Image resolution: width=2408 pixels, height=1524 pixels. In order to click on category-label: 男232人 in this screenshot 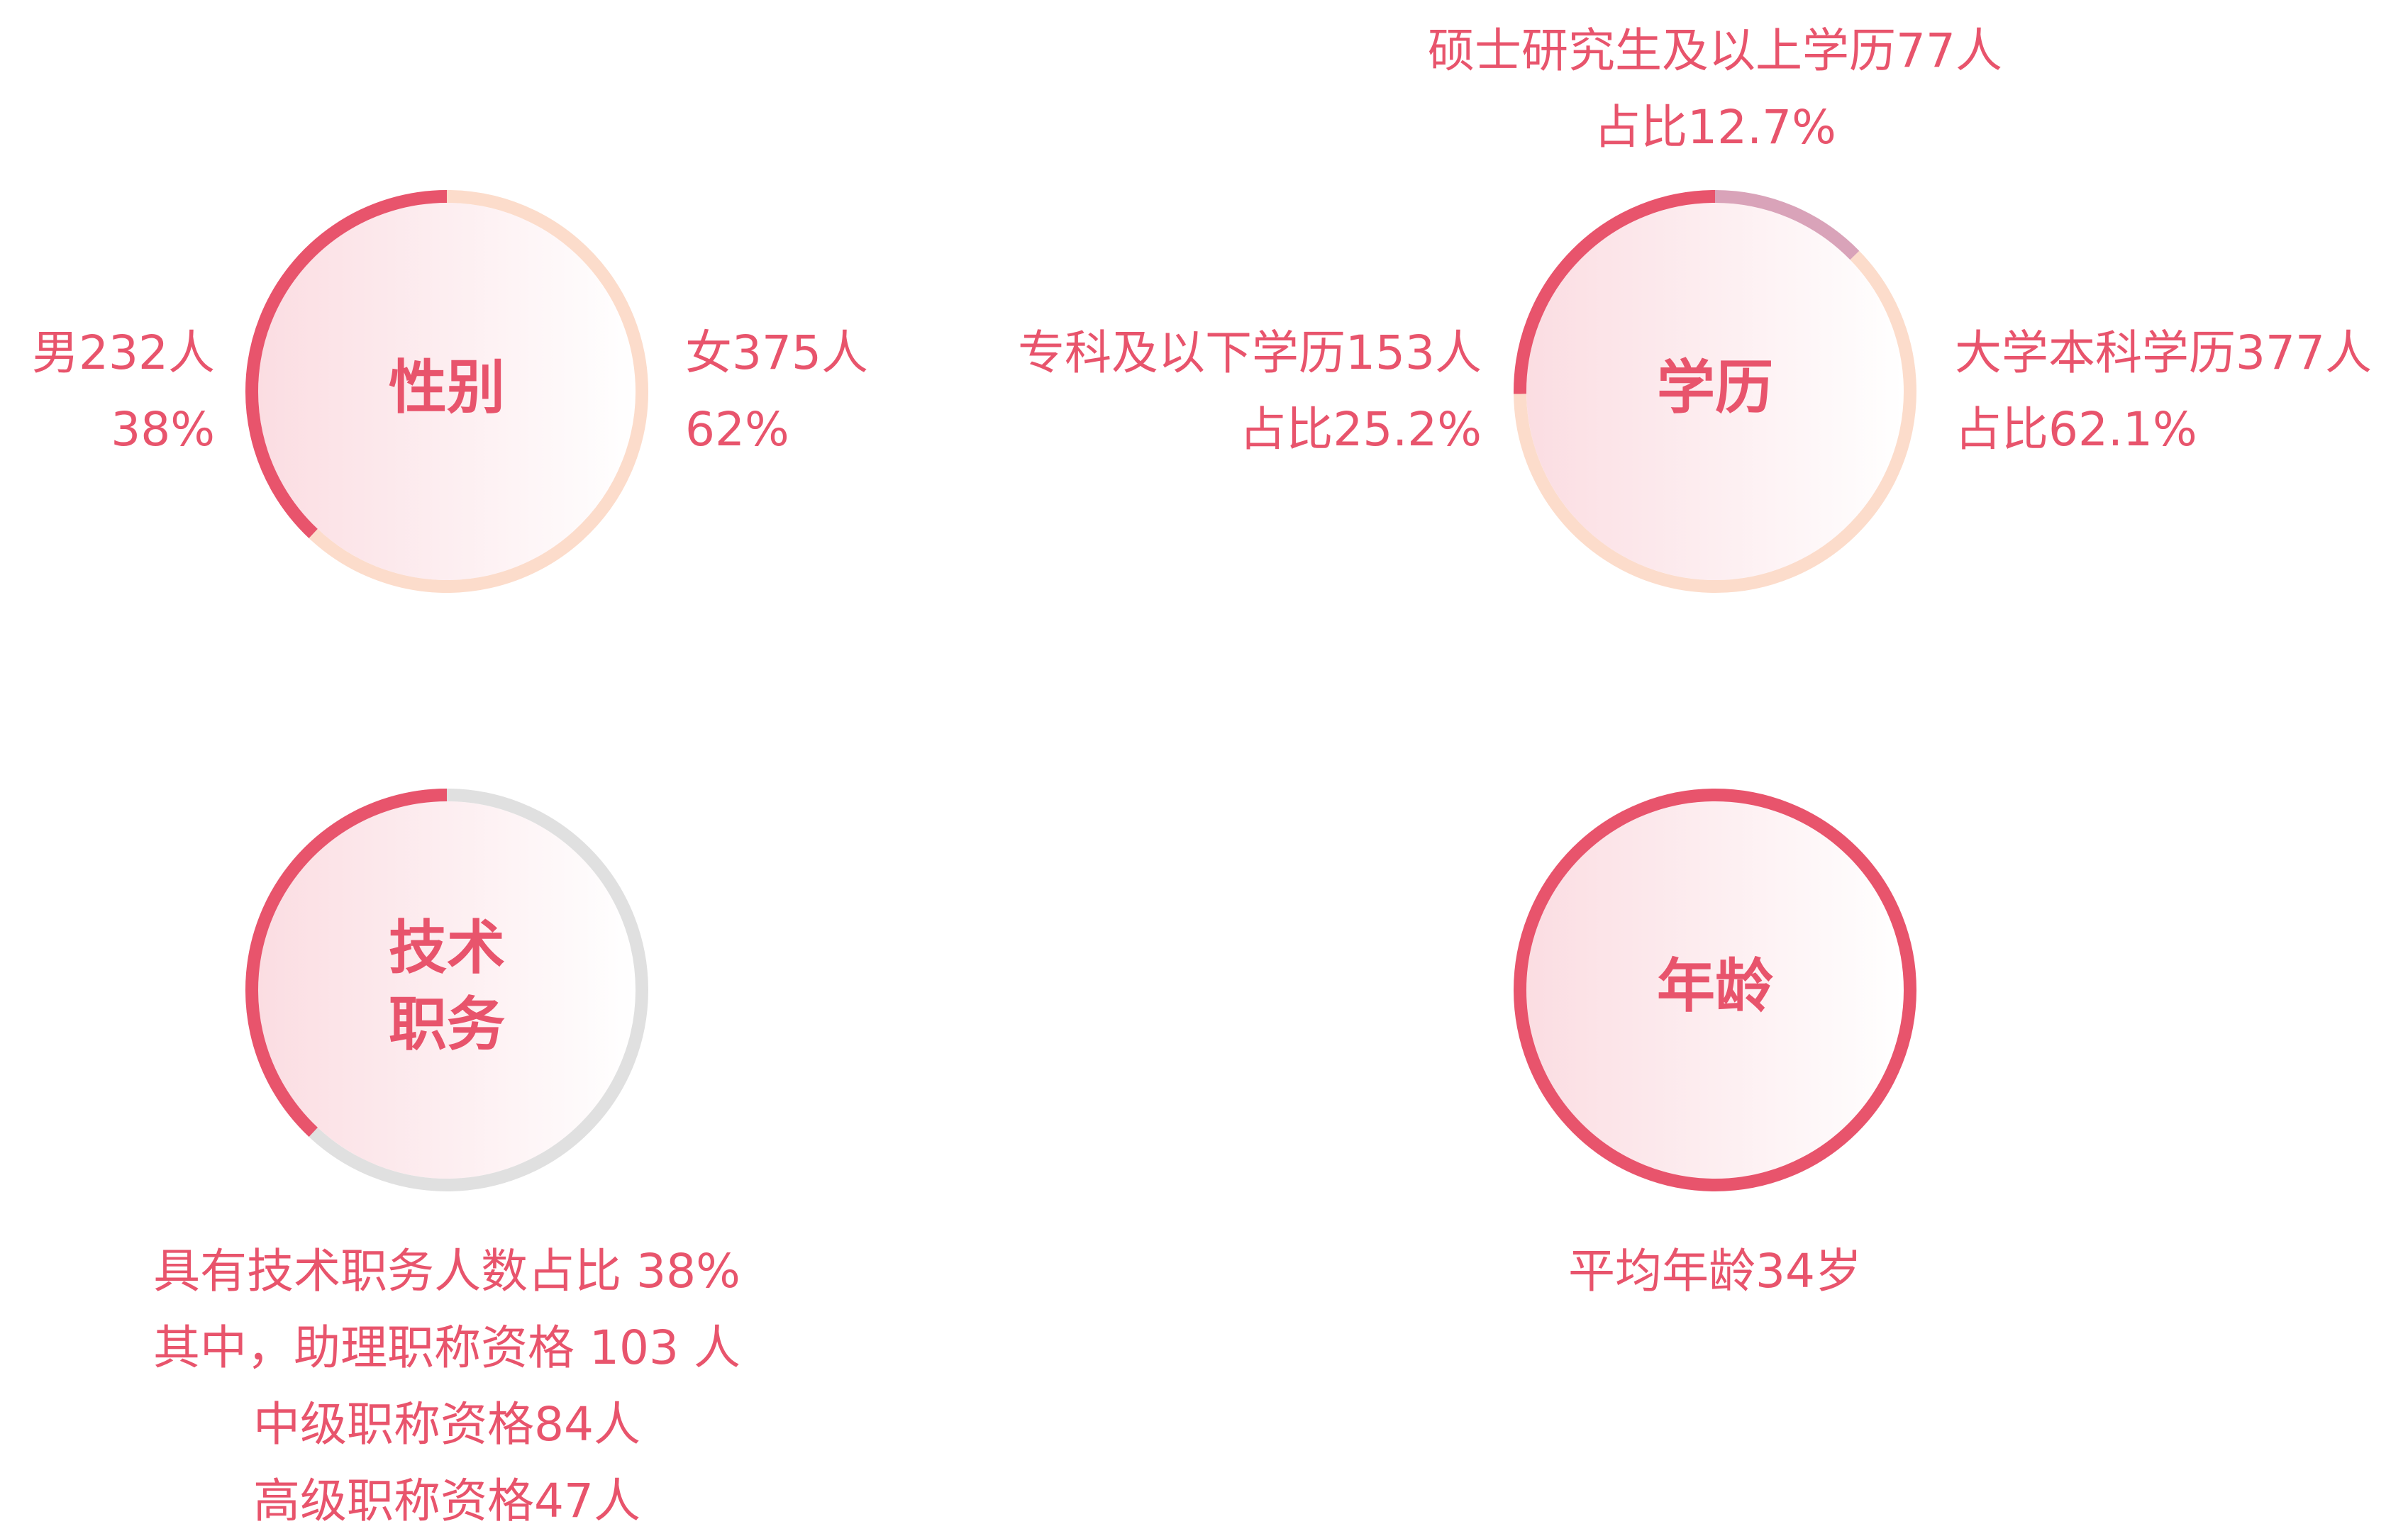, I will do `click(124, 353)`.